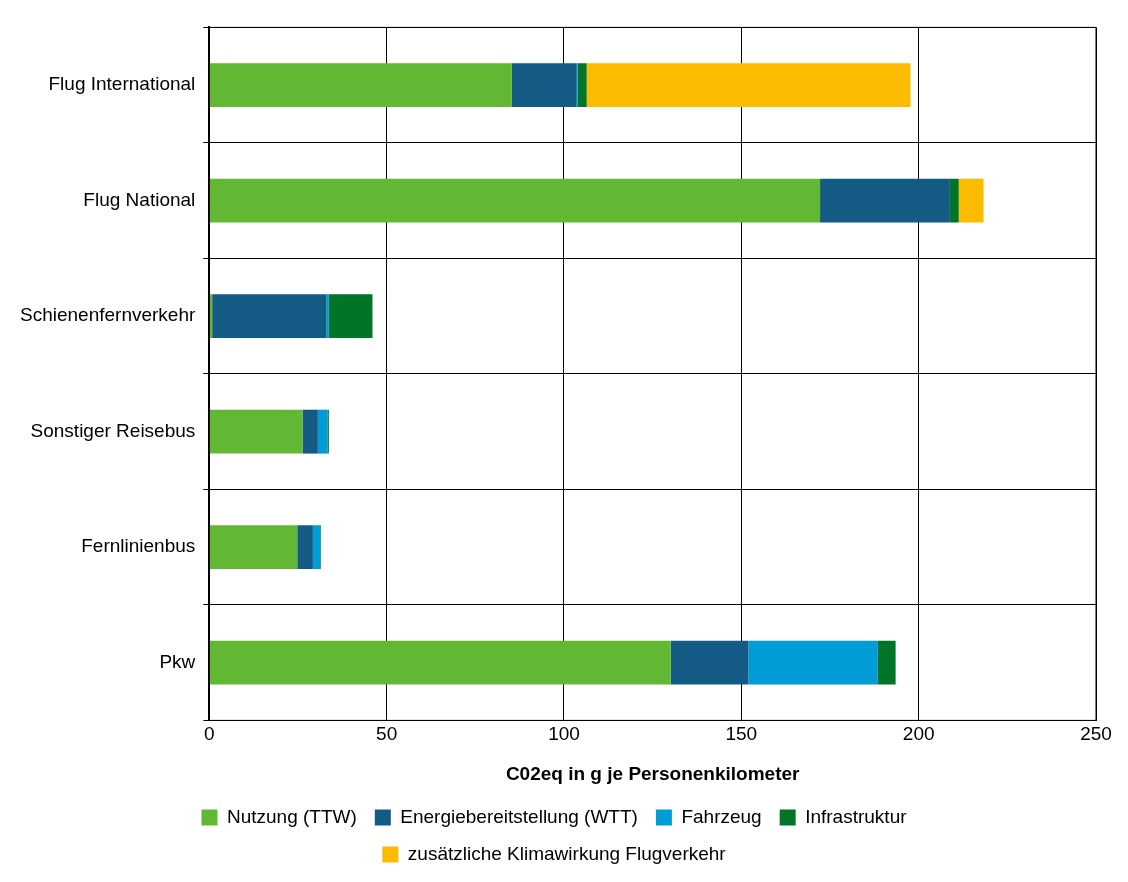 This screenshot has height=882, width=1128. I want to click on y-tick-label: Flug International, so click(122, 84).